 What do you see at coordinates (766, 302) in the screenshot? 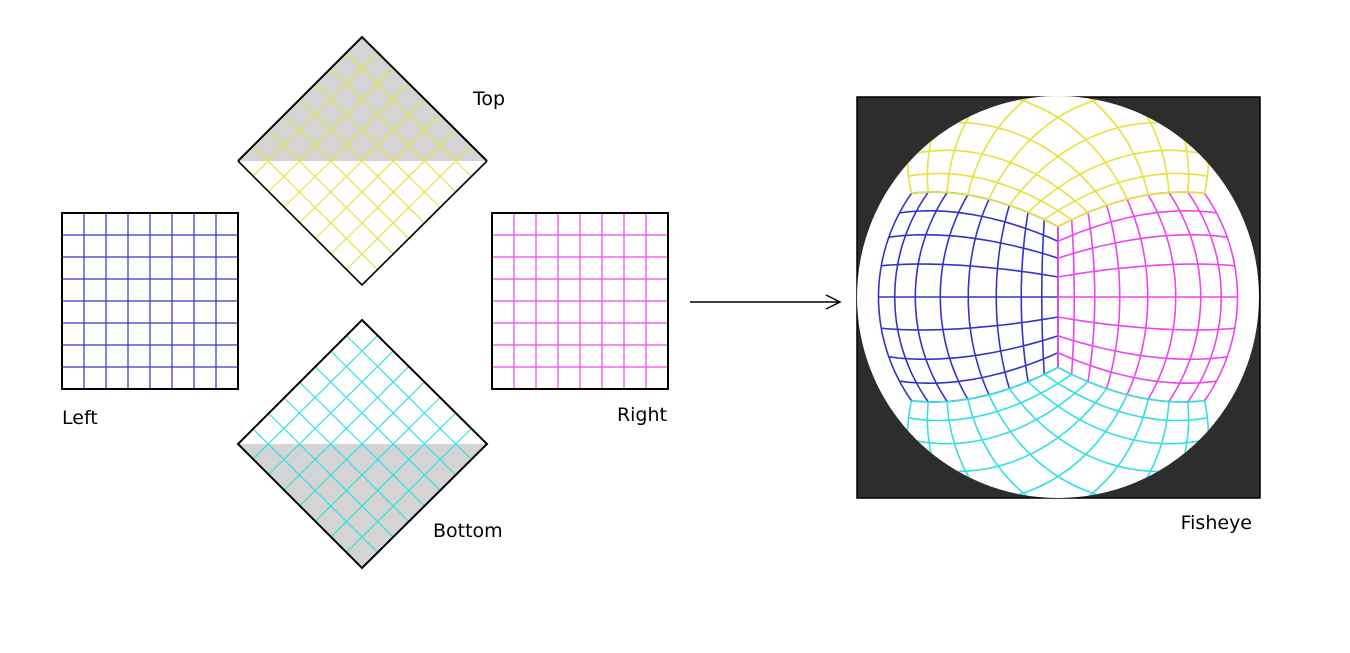
I see `arrow` at bounding box center [766, 302].